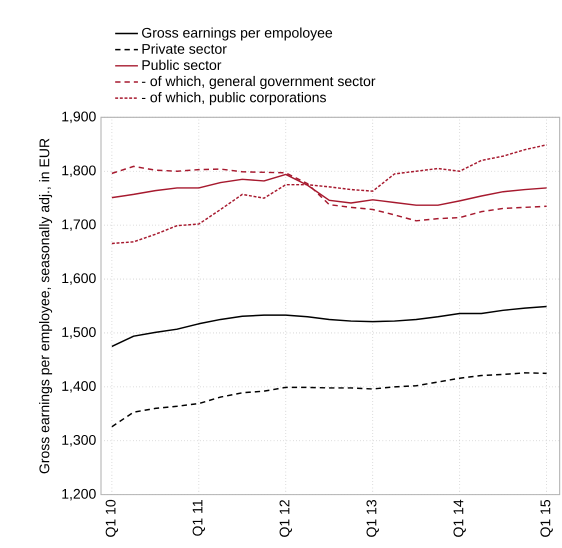 The height and width of the screenshot is (548, 562). I want to click on x-tick-label: Q1 14, so click(459, 518).